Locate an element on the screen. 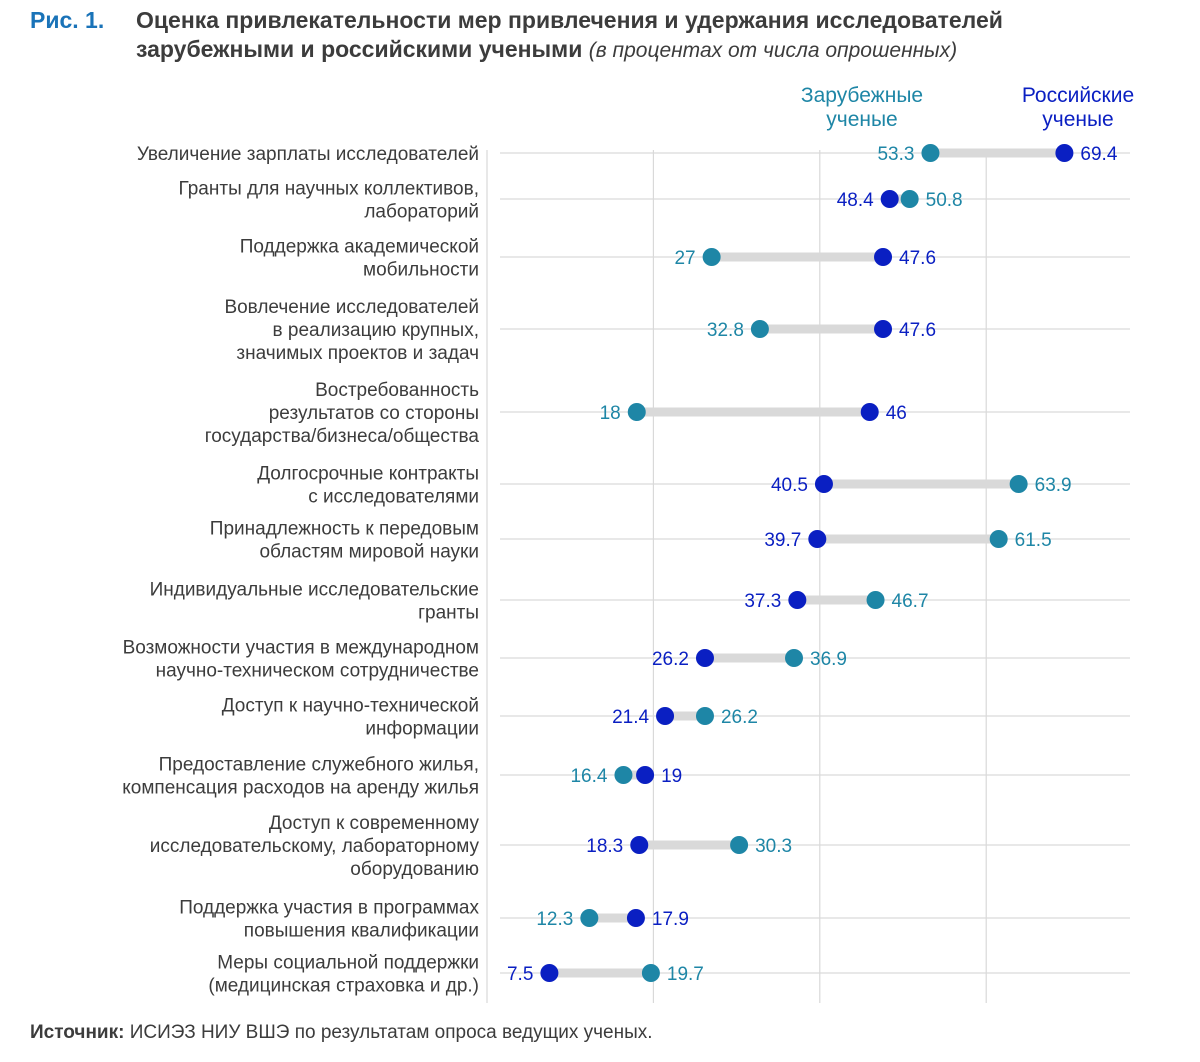 Image resolution: width=1200 pixels, height=1062 pixels. category-label-line: повышения квалификации is located at coordinates (361, 931).